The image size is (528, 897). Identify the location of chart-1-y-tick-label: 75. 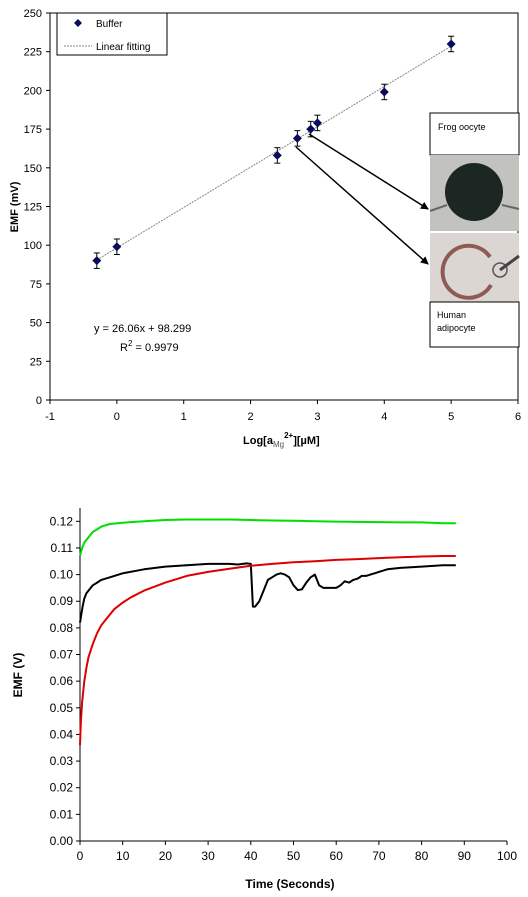
(36, 285).